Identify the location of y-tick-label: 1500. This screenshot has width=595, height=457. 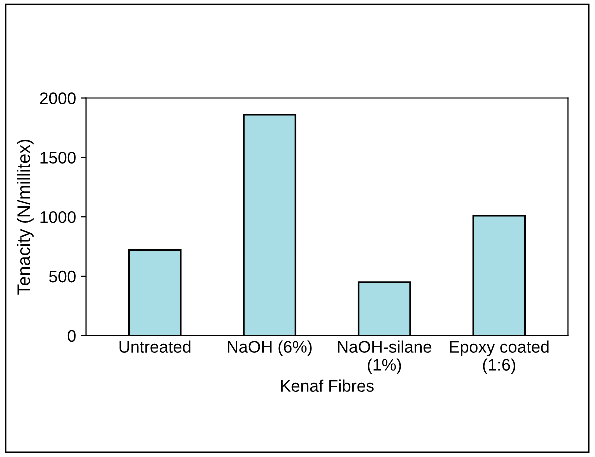
(58, 158).